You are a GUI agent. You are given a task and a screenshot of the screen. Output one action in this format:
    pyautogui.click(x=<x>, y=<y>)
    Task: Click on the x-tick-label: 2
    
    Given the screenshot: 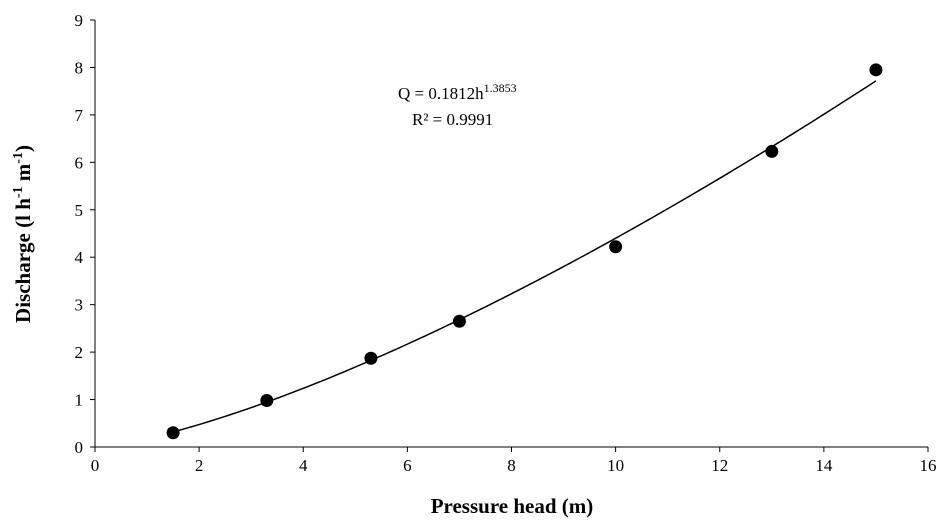 What is the action you would take?
    pyautogui.click(x=199, y=465)
    